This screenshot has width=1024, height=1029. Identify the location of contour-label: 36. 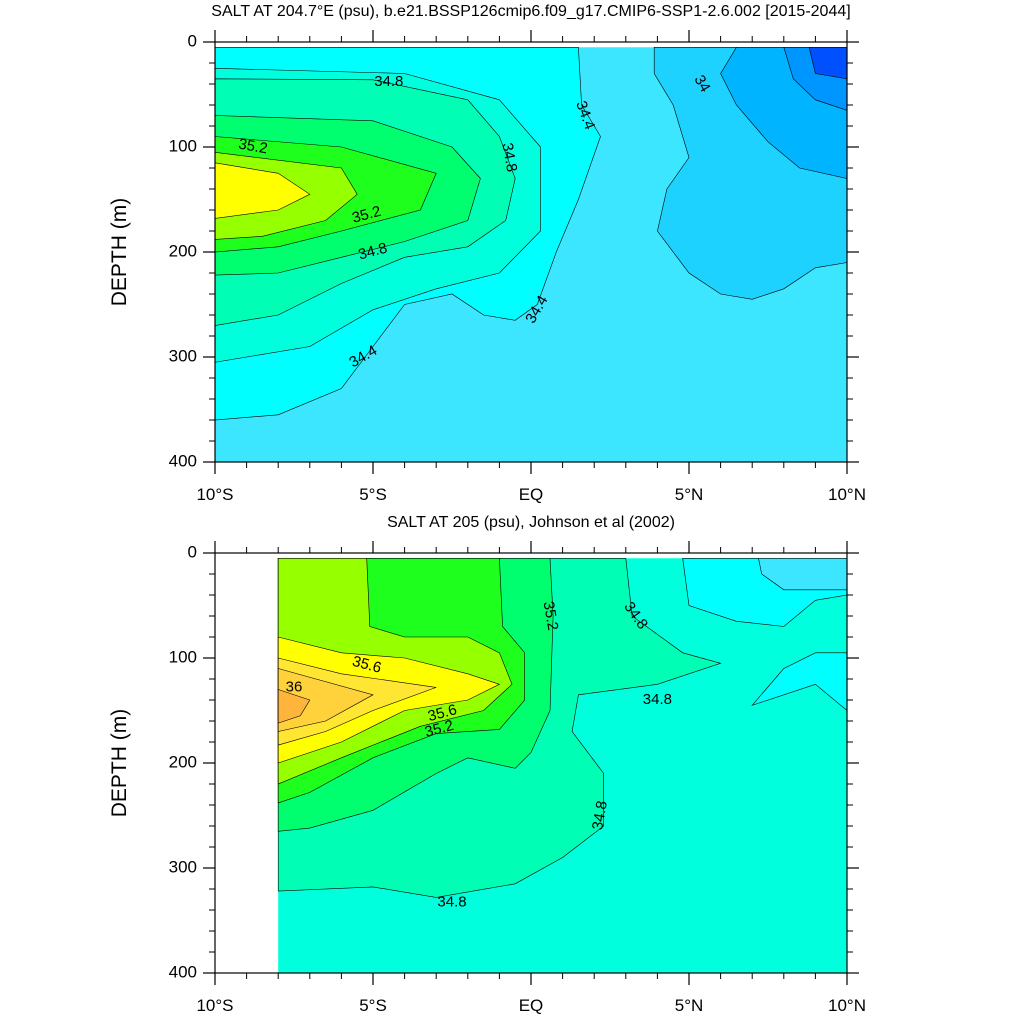
(294, 686).